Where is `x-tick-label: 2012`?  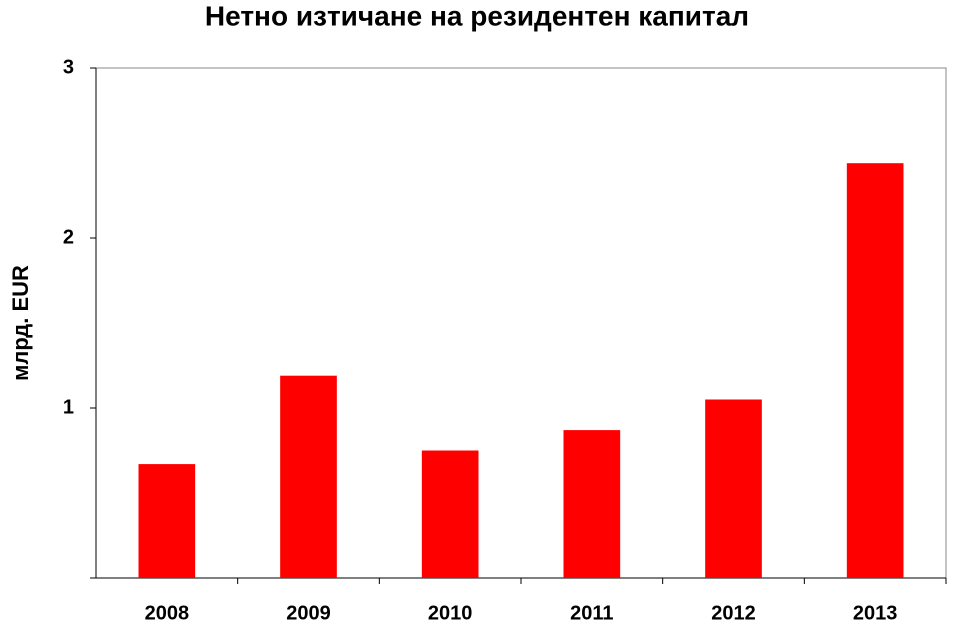
x-tick-label: 2012 is located at coordinates (733, 613).